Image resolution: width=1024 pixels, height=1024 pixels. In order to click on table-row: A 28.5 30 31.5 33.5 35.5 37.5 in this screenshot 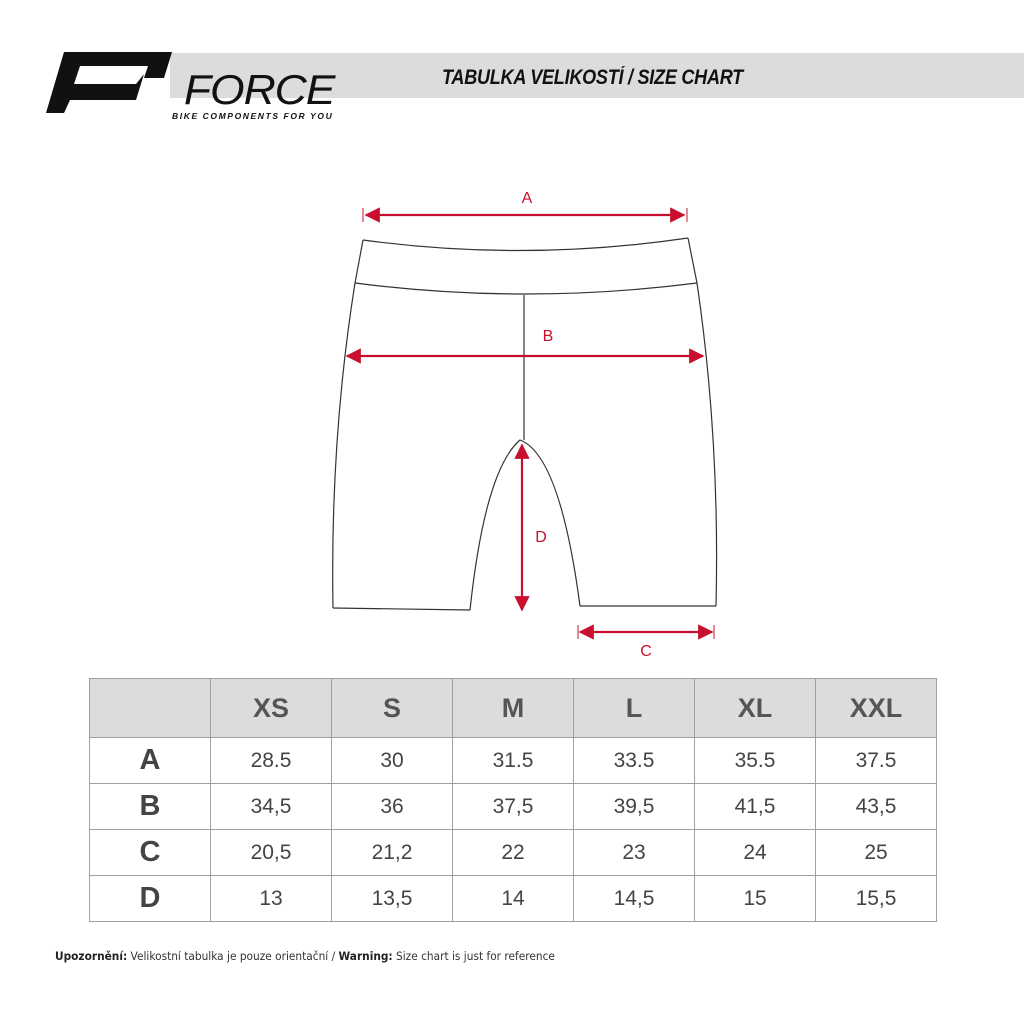, I will do `click(513, 760)`.